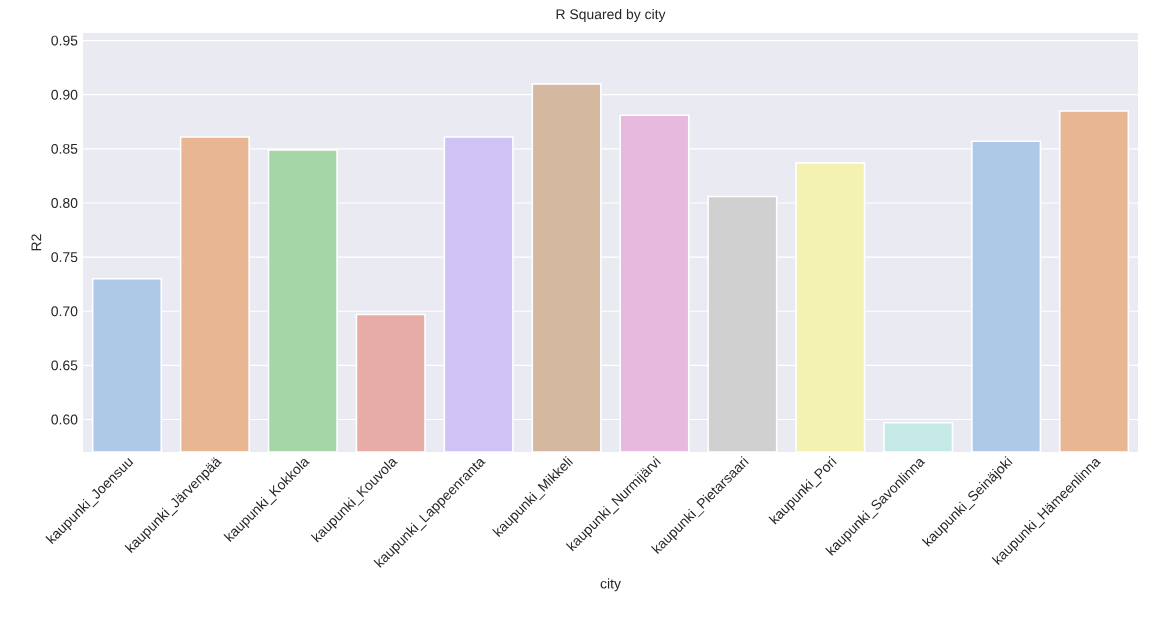 The height and width of the screenshot is (630, 1174). I want to click on y-tick-label: 0.85, so click(64, 148).